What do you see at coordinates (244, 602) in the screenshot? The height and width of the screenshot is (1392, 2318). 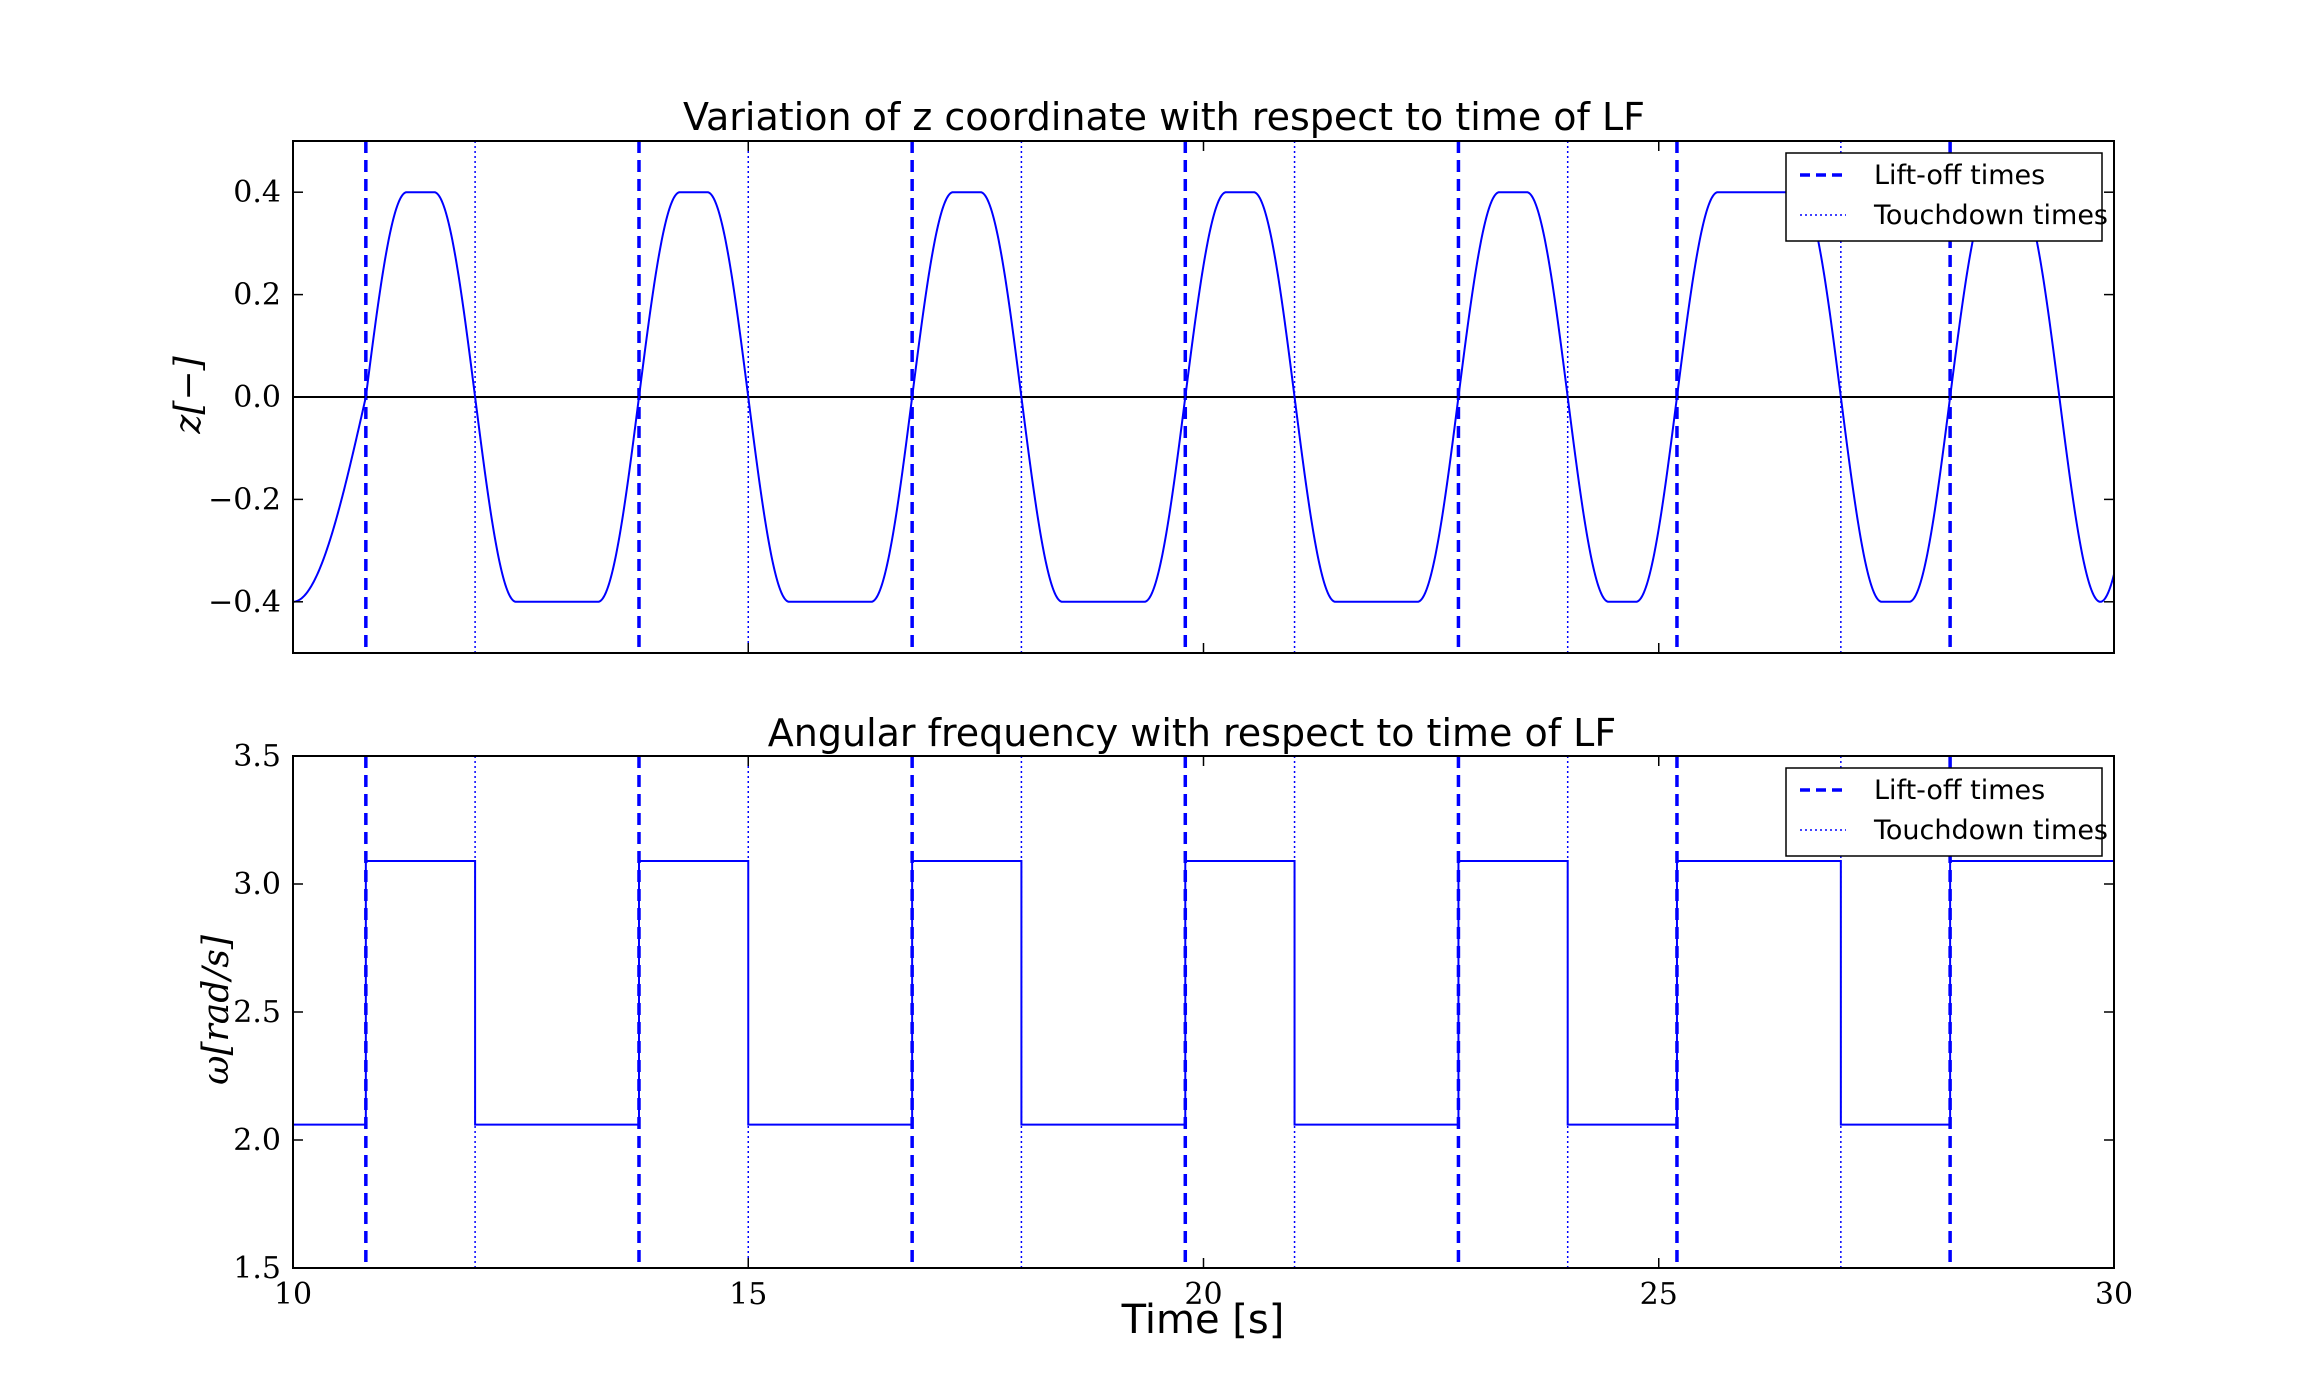 I see `y-tick-label: −0.4` at bounding box center [244, 602].